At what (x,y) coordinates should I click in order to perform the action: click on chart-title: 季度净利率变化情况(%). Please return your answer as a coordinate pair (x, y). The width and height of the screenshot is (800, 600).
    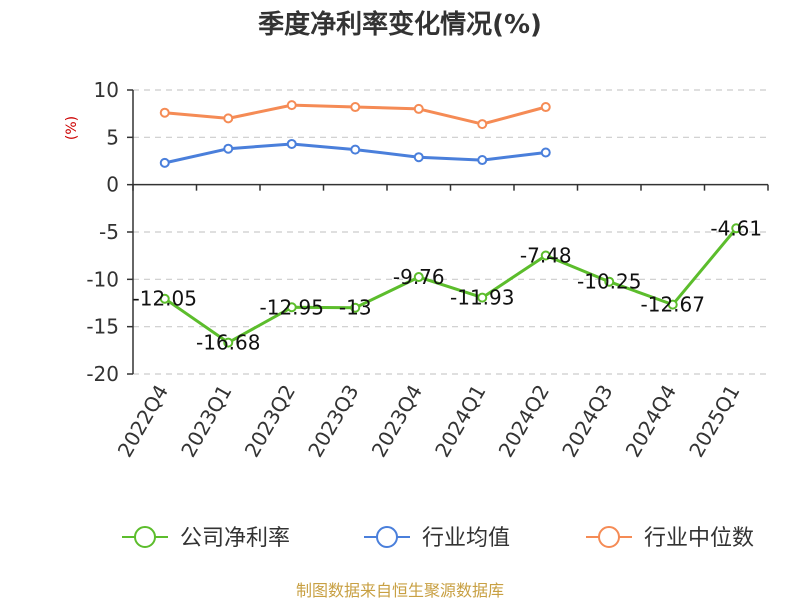
    Looking at the image, I should click on (400, 24).